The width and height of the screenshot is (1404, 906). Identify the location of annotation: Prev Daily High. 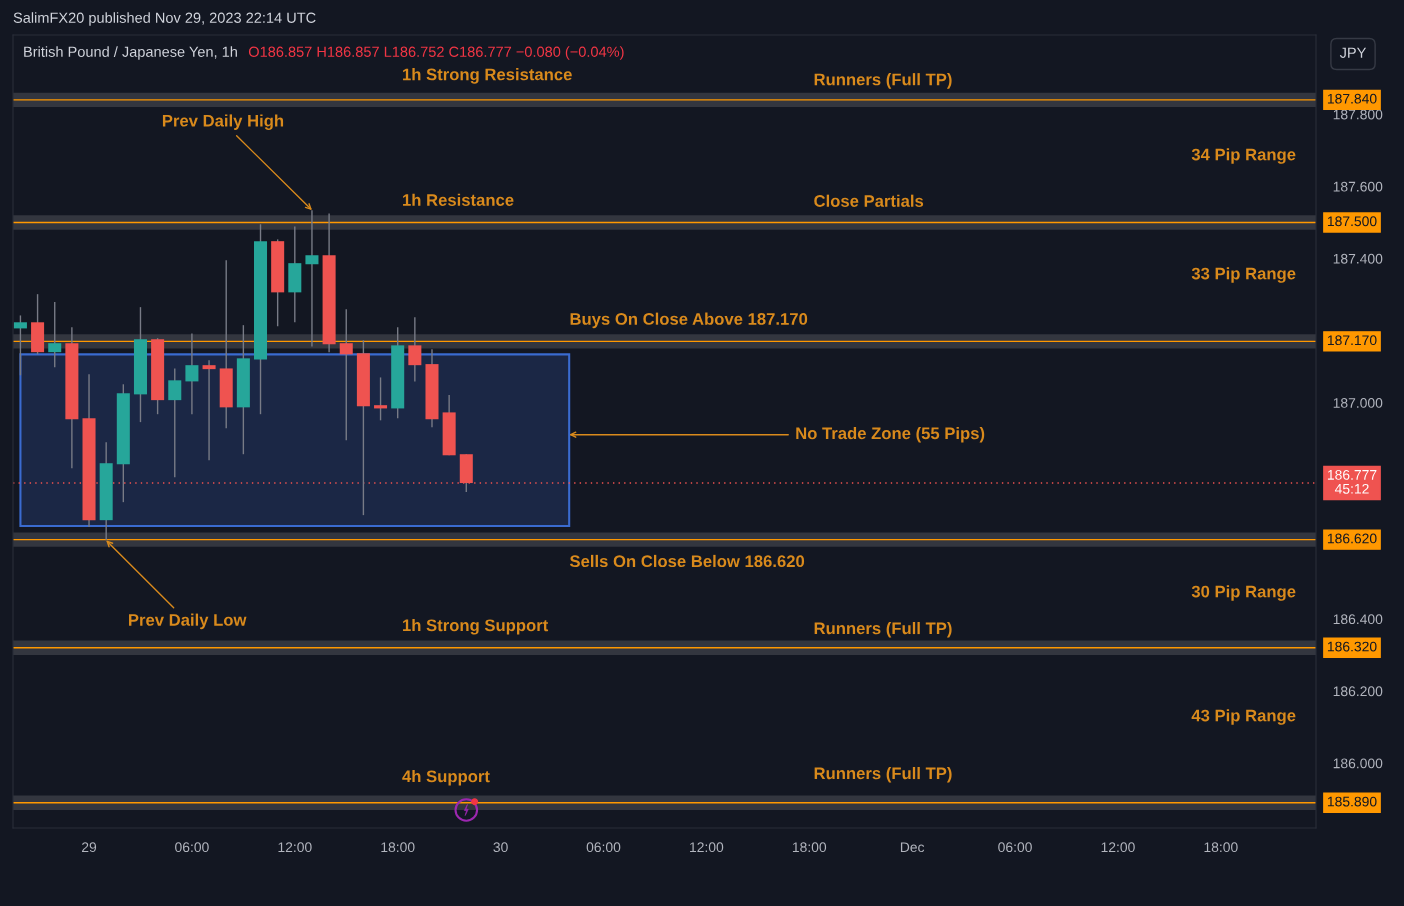
(223, 122).